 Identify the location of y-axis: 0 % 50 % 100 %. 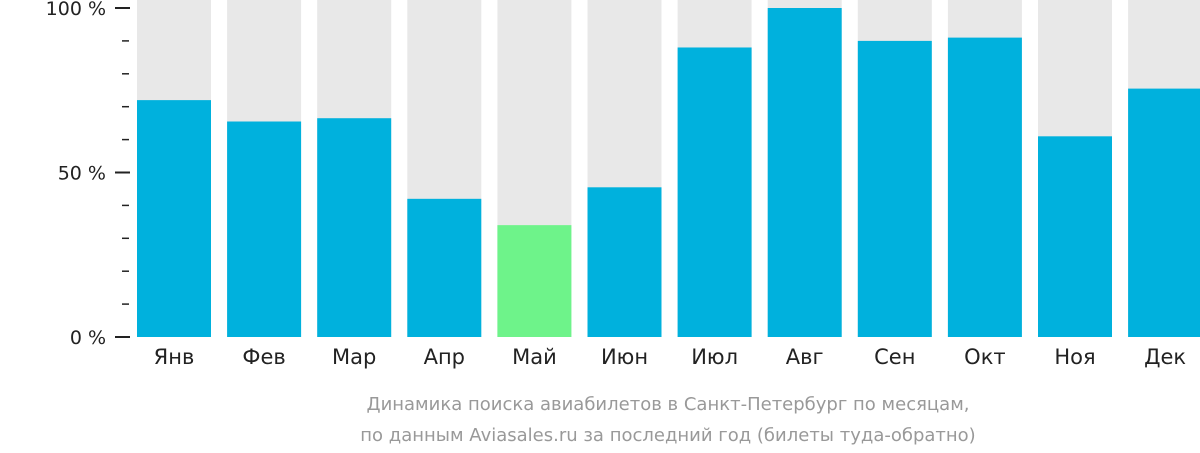
(88, 174).